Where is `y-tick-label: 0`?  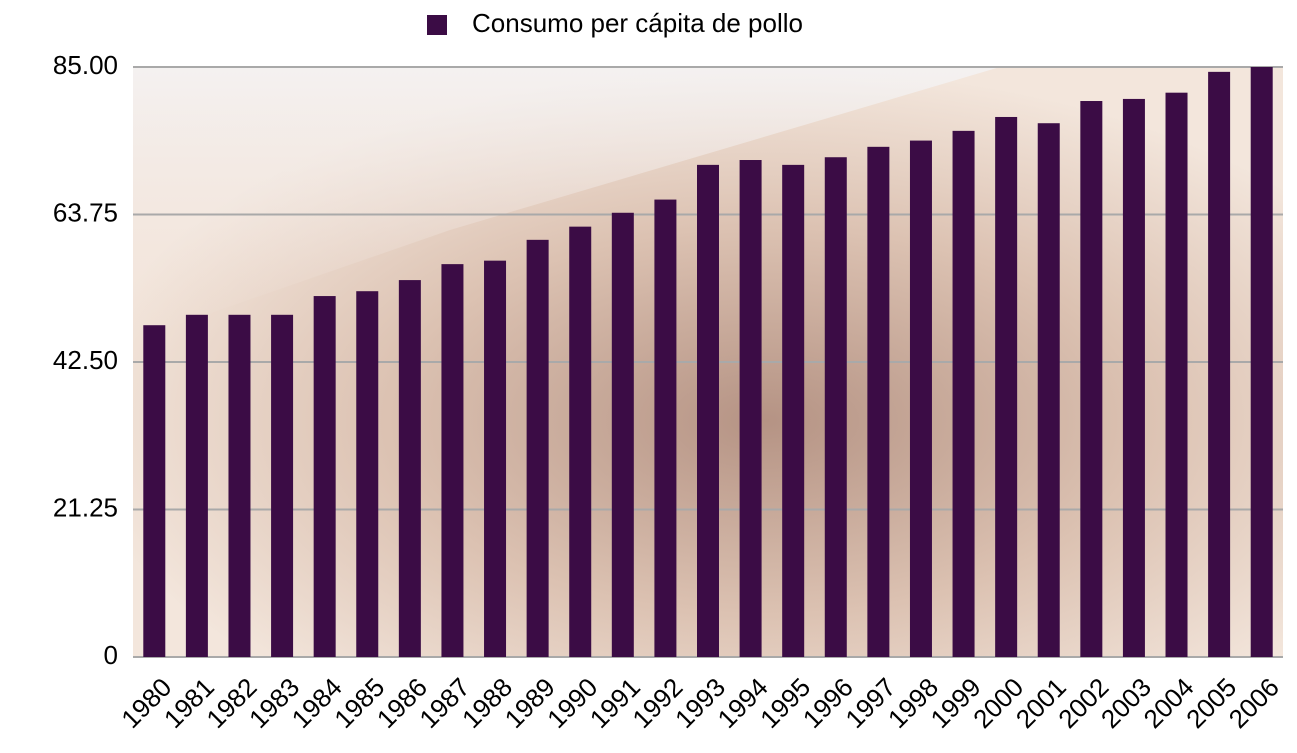
y-tick-label: 0 is located at coordinates (111, 655).